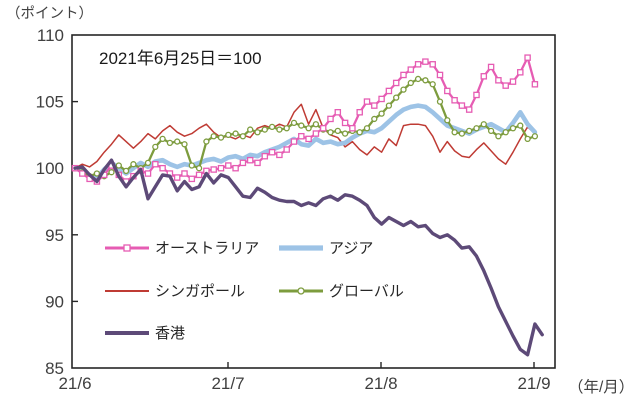 The height and width of the screenshot is (410, 640). Describe the element at coordinates (50, 102) in the screenshot. I see `y-tick-label: 105` at that location.